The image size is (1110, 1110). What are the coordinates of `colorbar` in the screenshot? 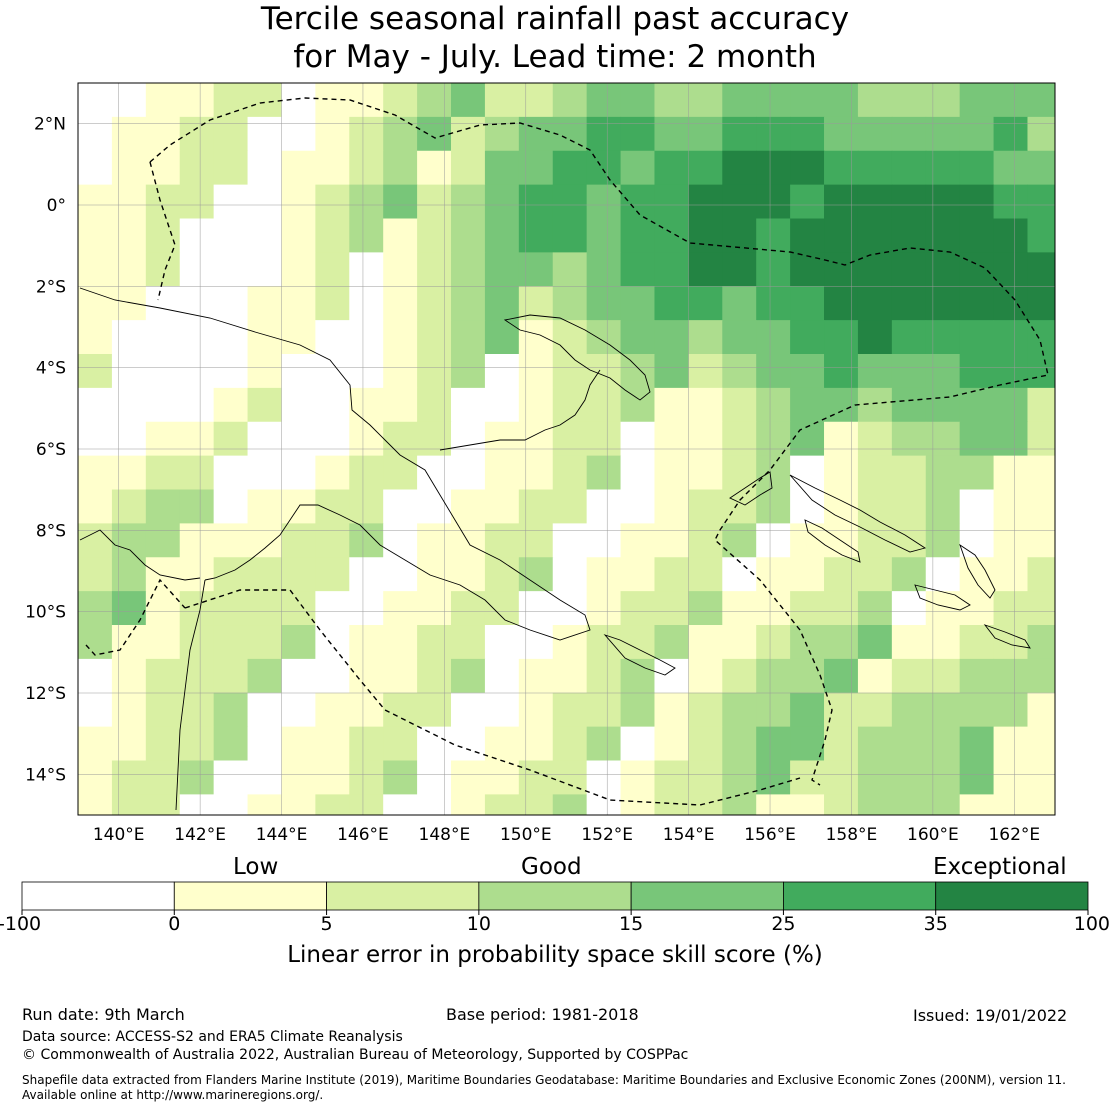 It's located at (555, 898).